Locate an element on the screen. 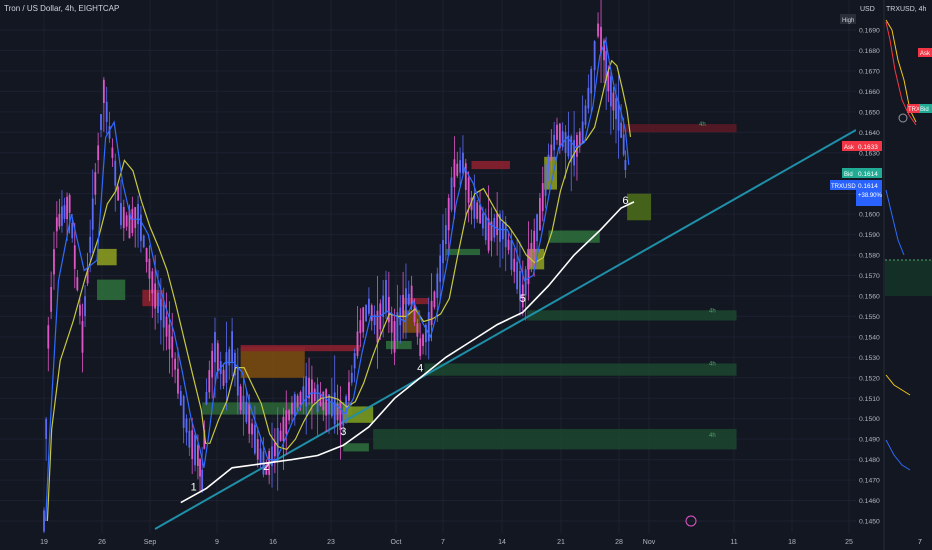 This screenshot has height=550, width=932. price-tick-label: 0.1540 is located at coordinates (869, 337).